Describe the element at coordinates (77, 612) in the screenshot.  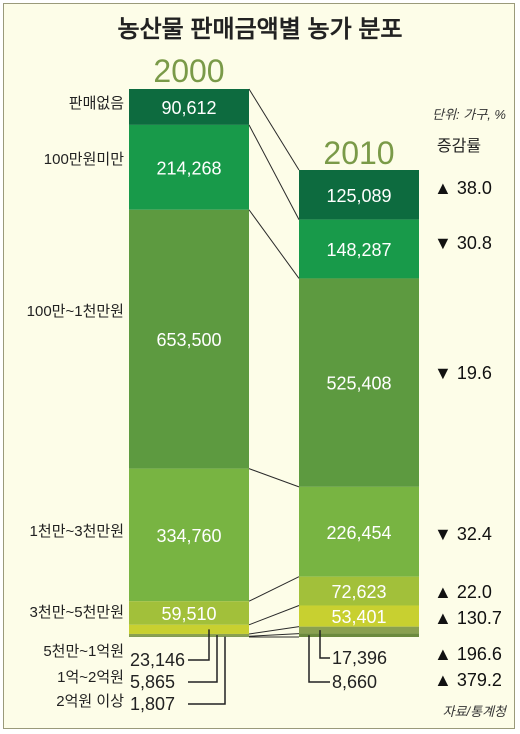
I see `category-label: 3천만~5천만원` at that location.